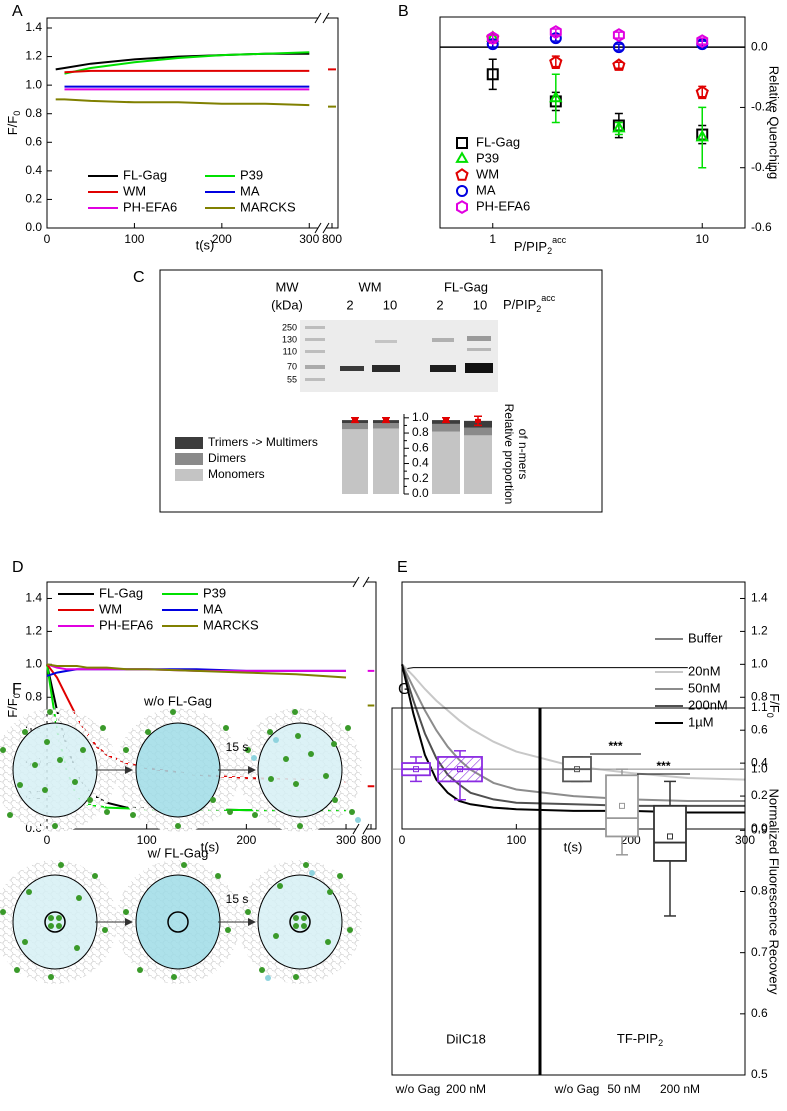  I want to click on data-line, so click(187, 63).